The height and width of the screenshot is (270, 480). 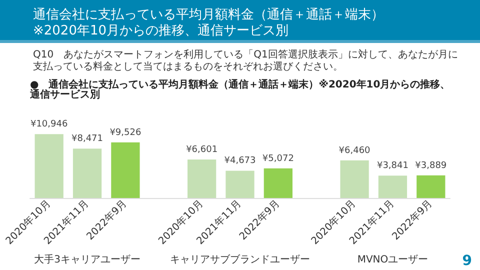 What do you see at coordinates (431, 165) in the screenshot?
I see `data-label: ¥3,889` at bounding box center [431, 165].